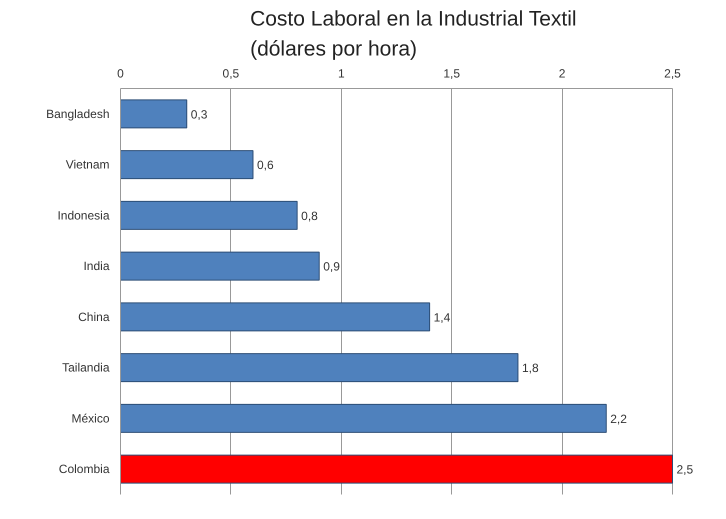 This screenshot has height=519, width=726. I want to click on data-label: 0,8, so click(309, 215).